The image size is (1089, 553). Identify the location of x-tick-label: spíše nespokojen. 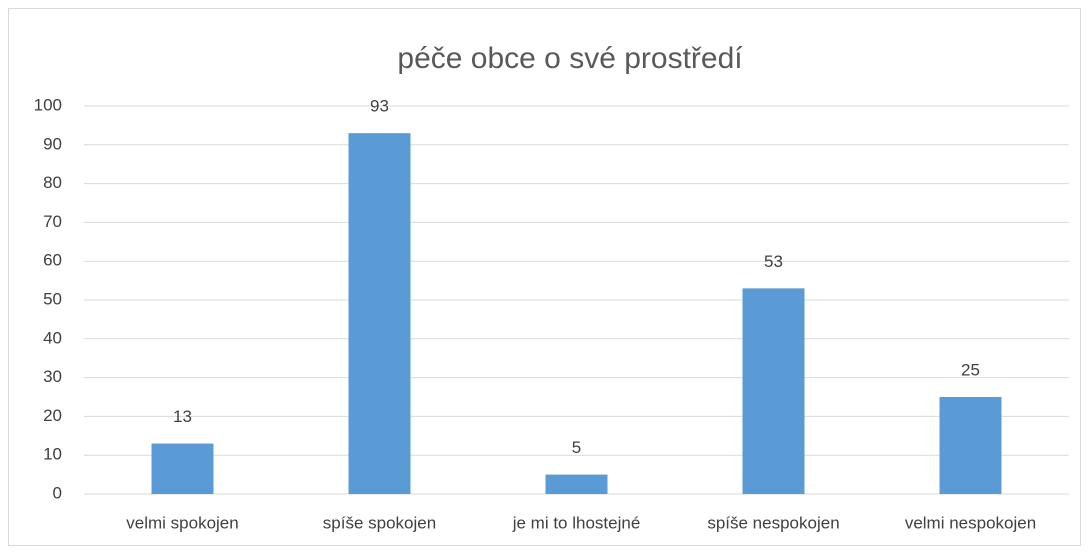
(773, 522).